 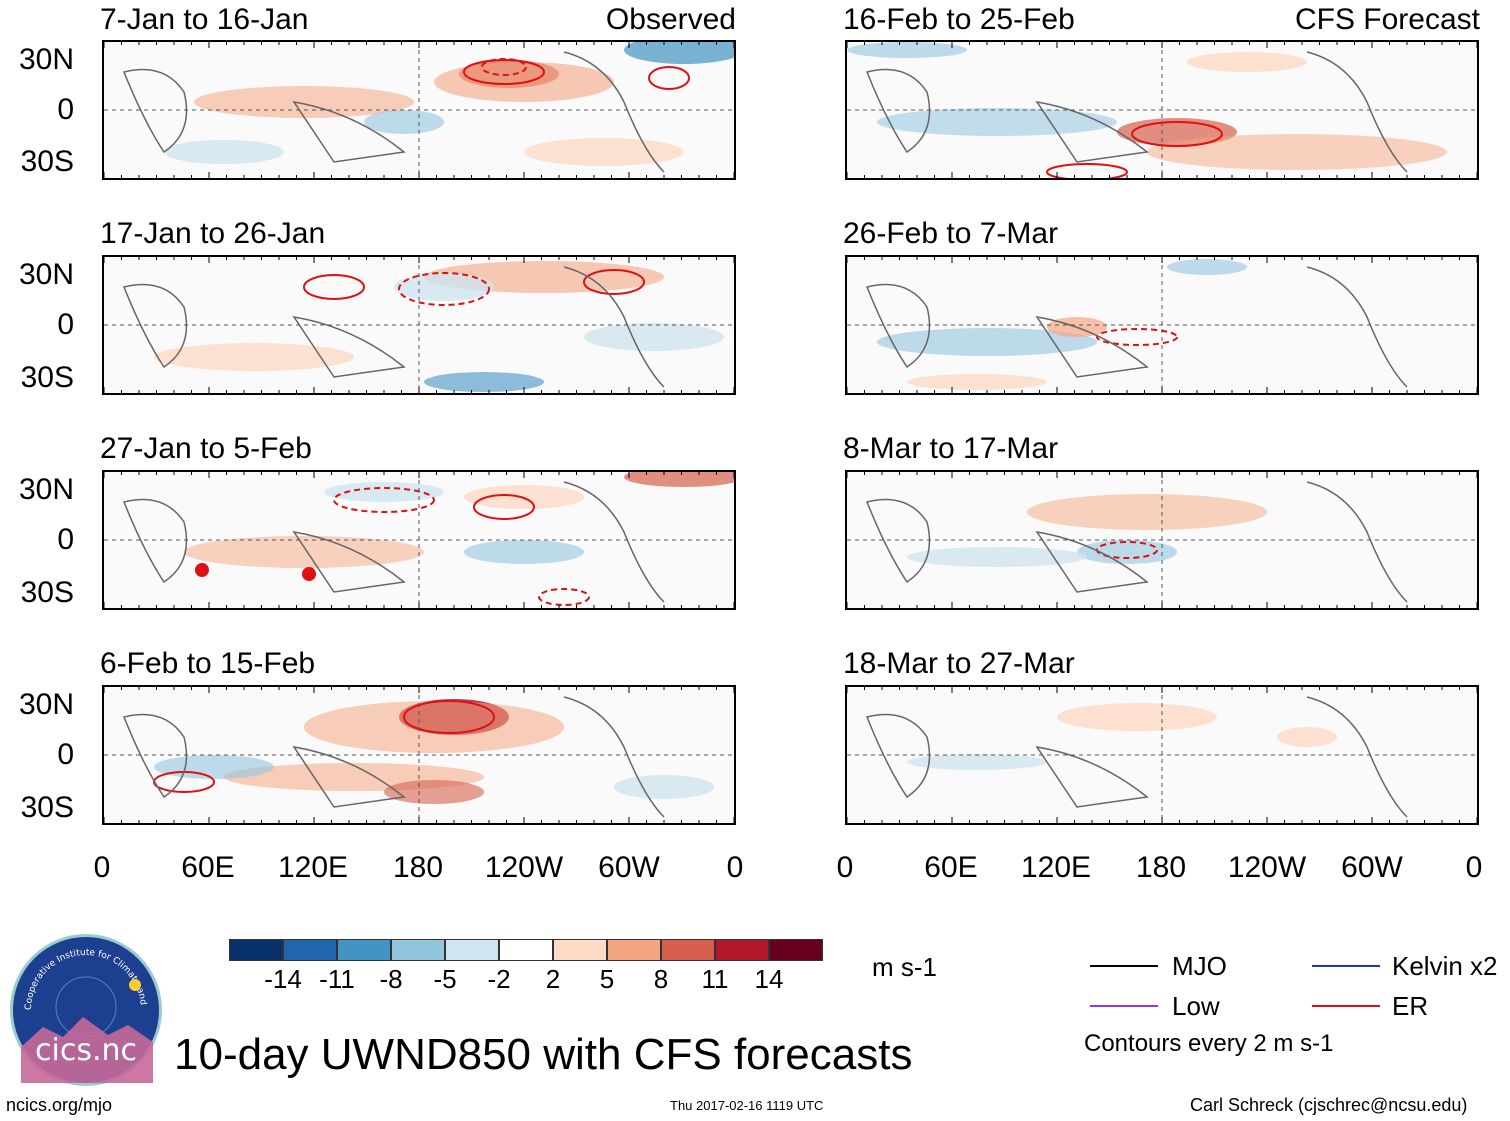 What do you see at coordinates (445, 979) in the screenshot?
I see `colorbar-label: -5` at bounding box center [445, 979].